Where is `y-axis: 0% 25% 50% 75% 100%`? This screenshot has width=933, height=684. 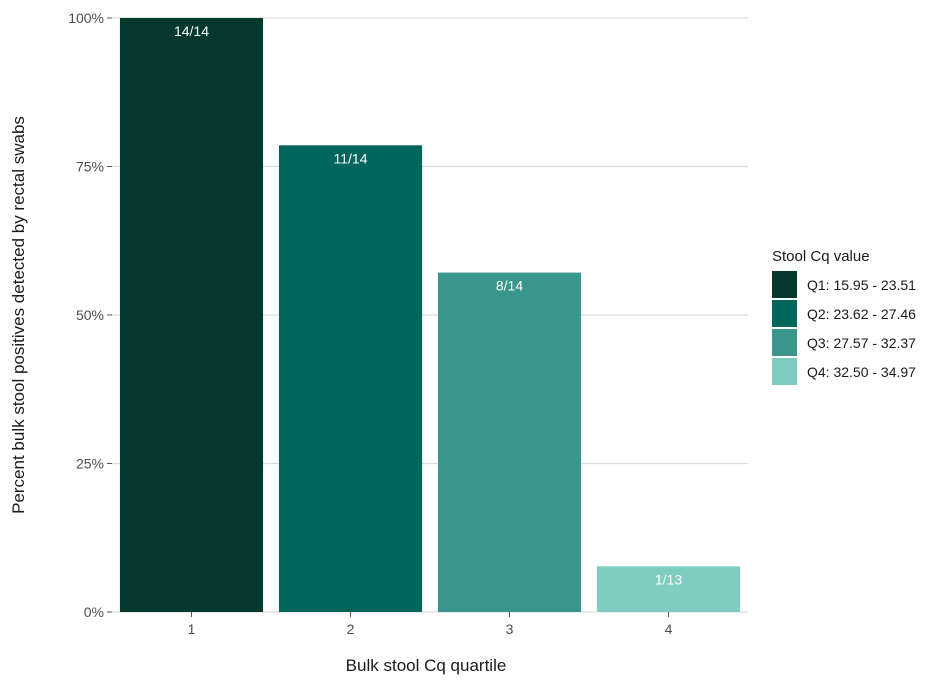 y-axis: 0% 25% 50% 75% 100% is located at coordinates (90, 315).